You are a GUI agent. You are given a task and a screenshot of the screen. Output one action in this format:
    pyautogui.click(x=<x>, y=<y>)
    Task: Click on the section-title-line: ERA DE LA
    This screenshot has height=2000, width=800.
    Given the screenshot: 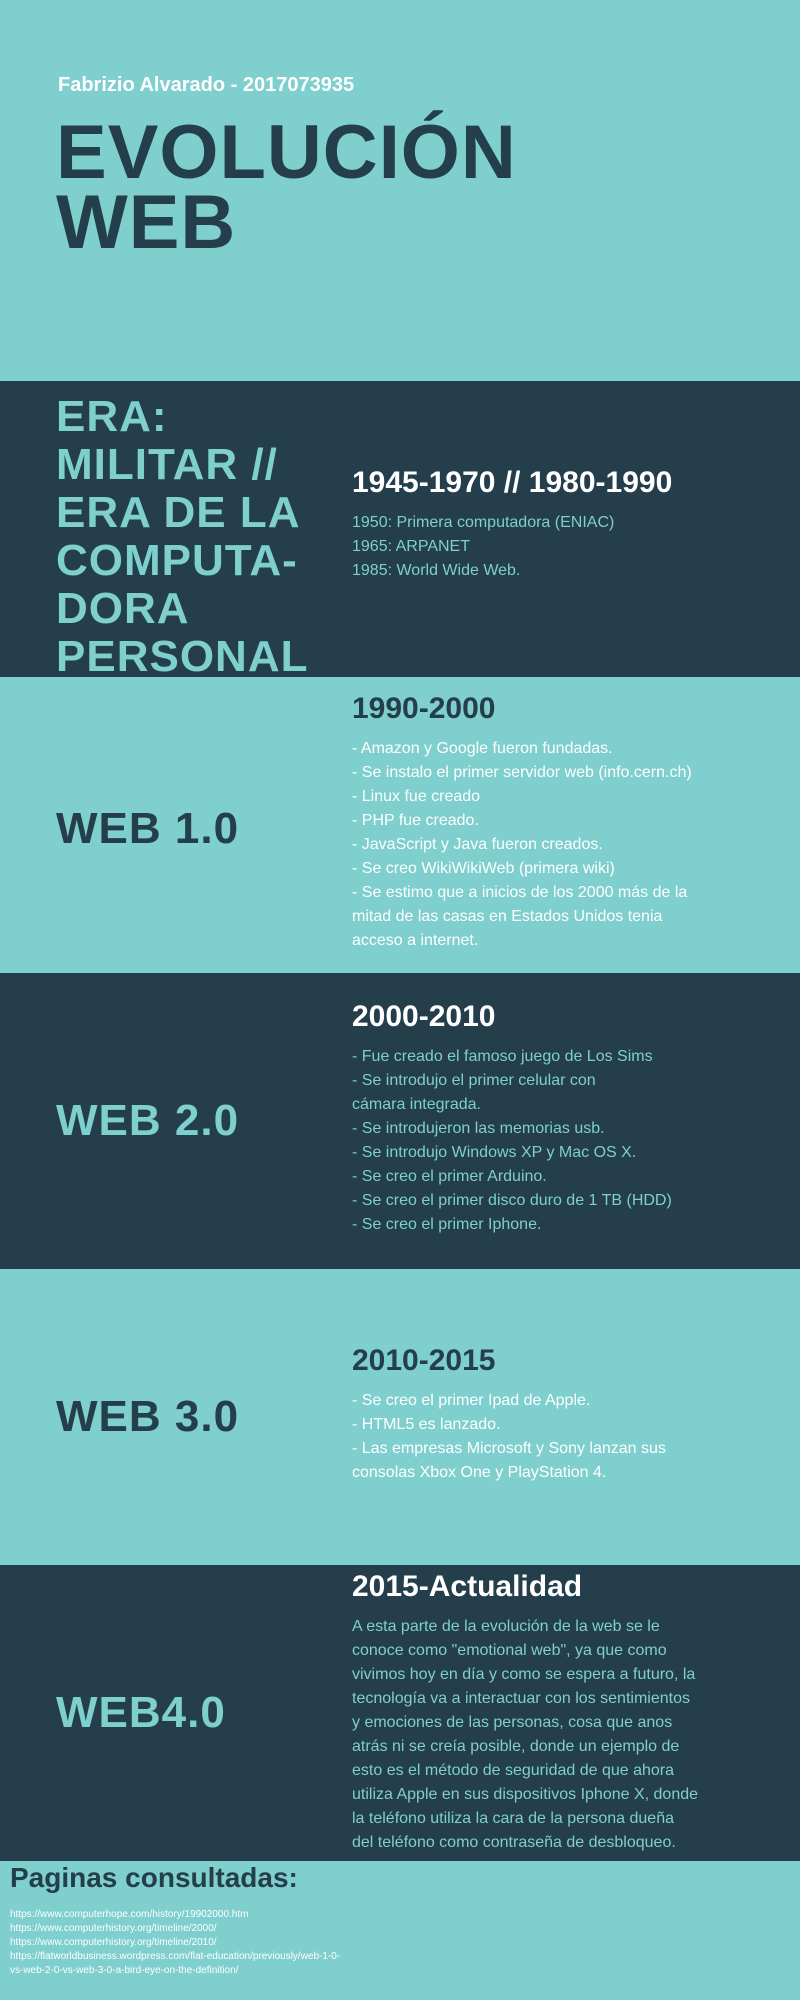 What is the action you would take?
    pyautogui.click(x=178, y=512)
    